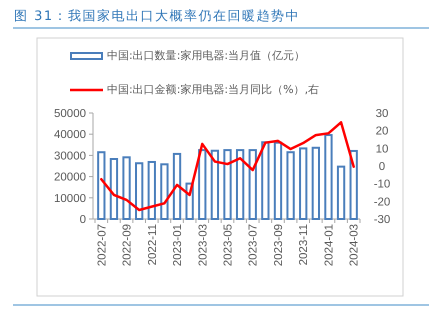 The image size is (439, 321). I want to click on x-tick-label: 2024-01, so click(329, 245).